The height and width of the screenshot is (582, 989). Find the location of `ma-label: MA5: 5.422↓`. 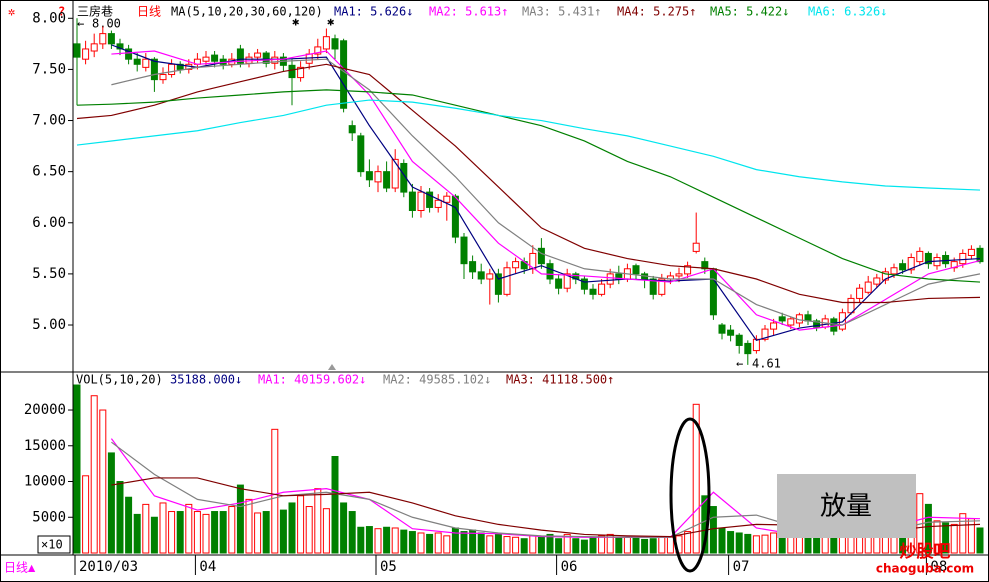

ma-label: MA5: 5.422↓ is located at coordinates (749, 12).